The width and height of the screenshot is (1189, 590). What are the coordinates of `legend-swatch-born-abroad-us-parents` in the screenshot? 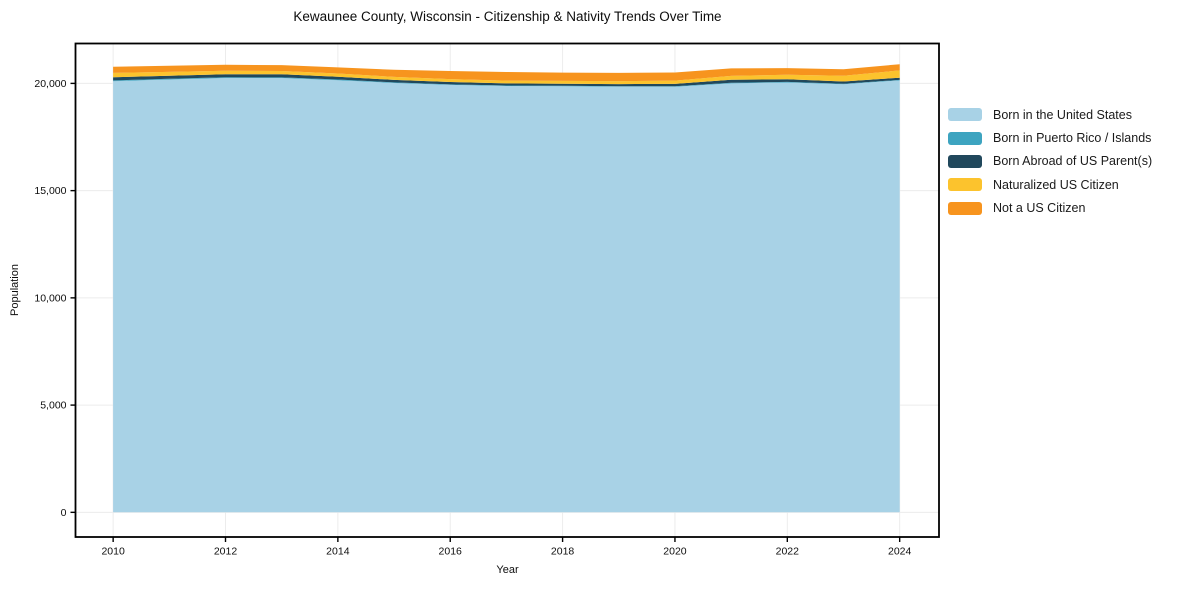 It's located at (965, 161).